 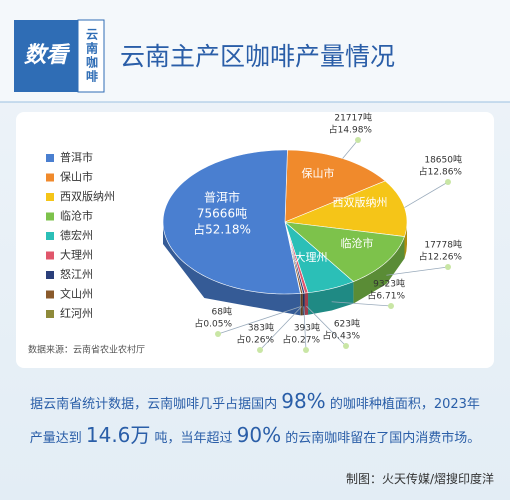 What do you see at coordinates (360, 202) in the screenshot?
I see `slice-label: 西双版纳州` at bounding box center [360, 202].